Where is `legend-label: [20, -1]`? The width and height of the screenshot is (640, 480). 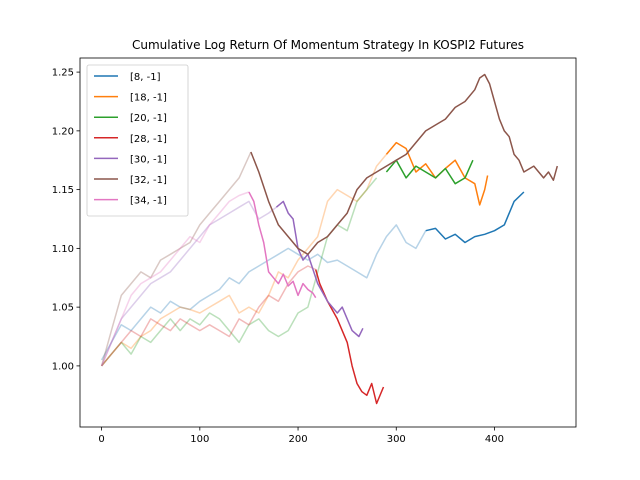 legend-label: [20, -1] is located at coordinates (148, 118).